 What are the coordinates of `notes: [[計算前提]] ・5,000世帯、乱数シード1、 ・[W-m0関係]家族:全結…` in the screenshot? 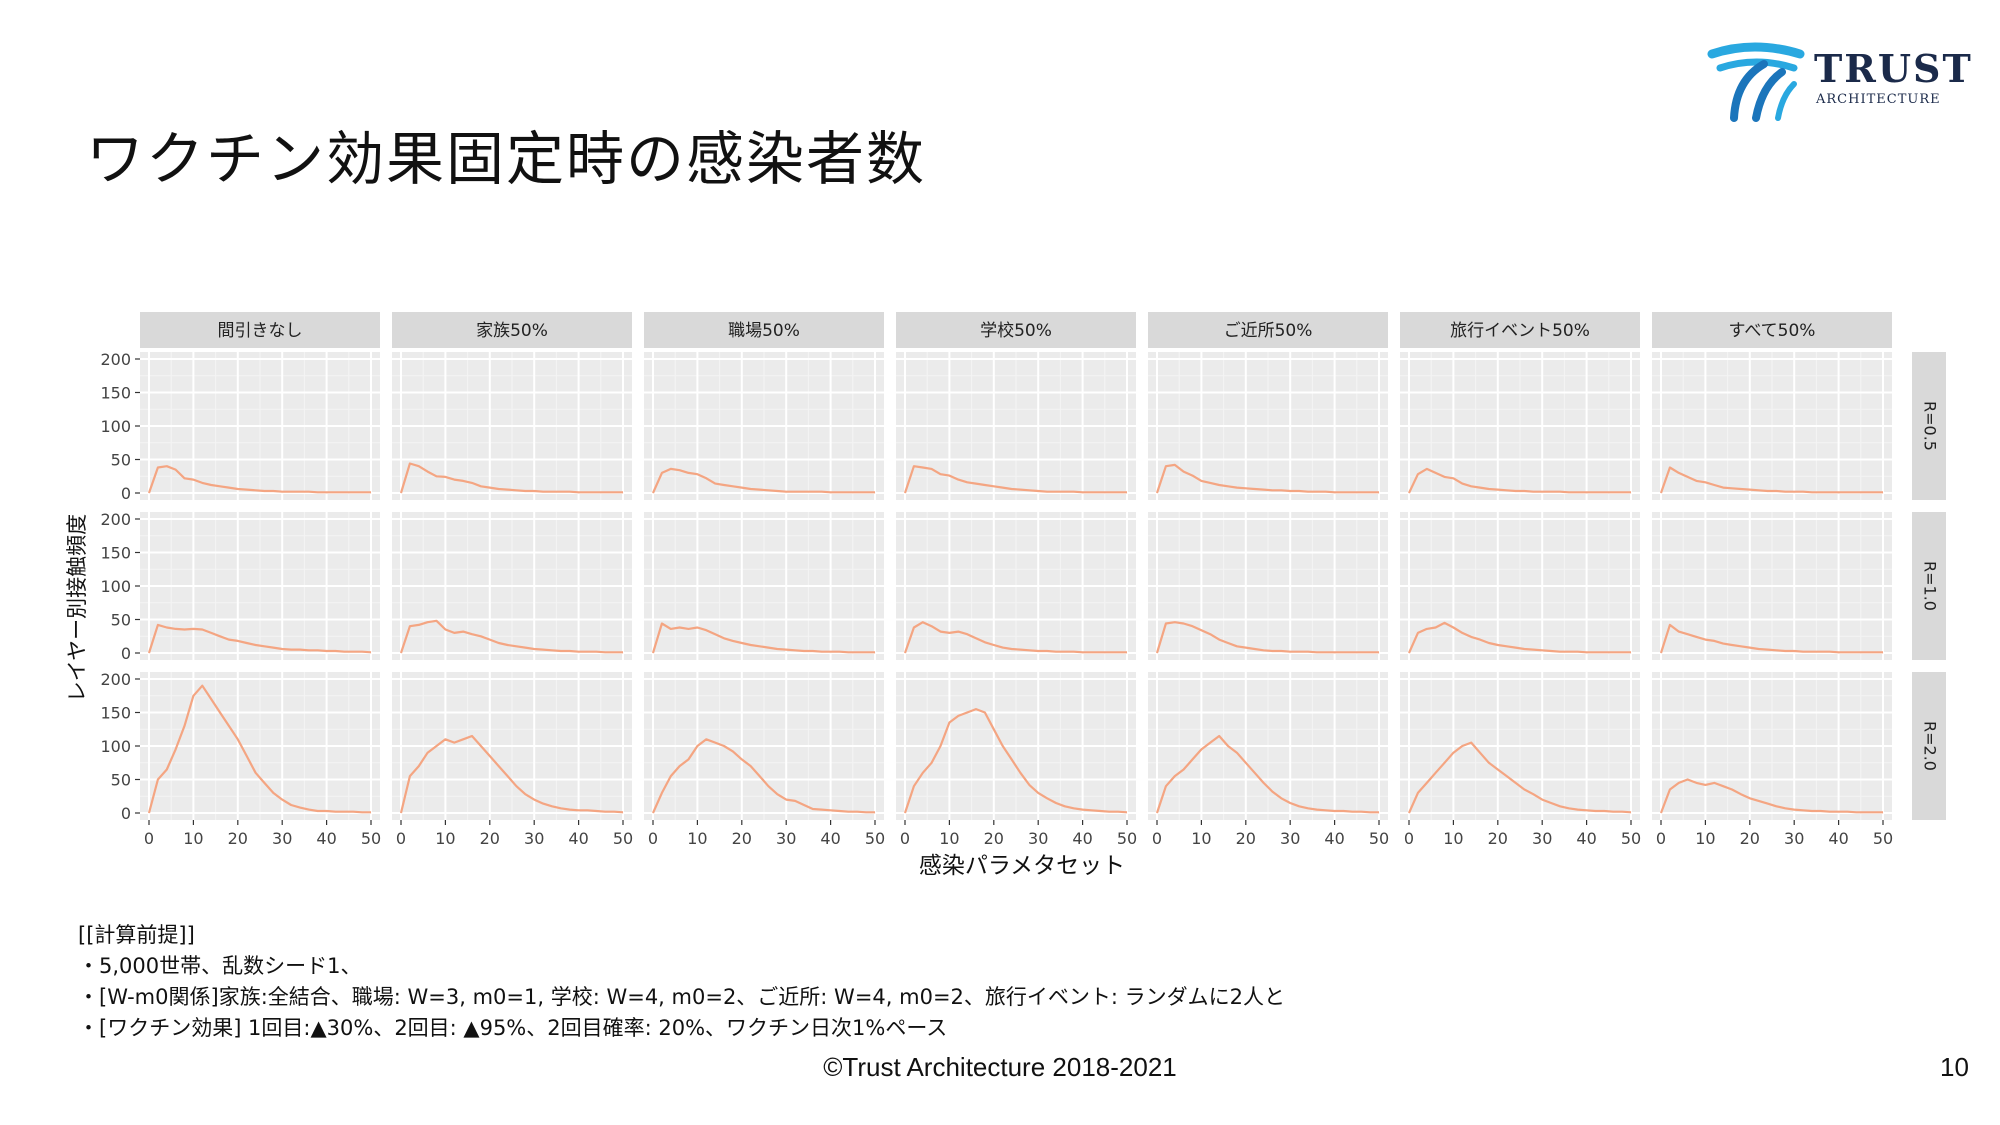 It's located at (681, 982).